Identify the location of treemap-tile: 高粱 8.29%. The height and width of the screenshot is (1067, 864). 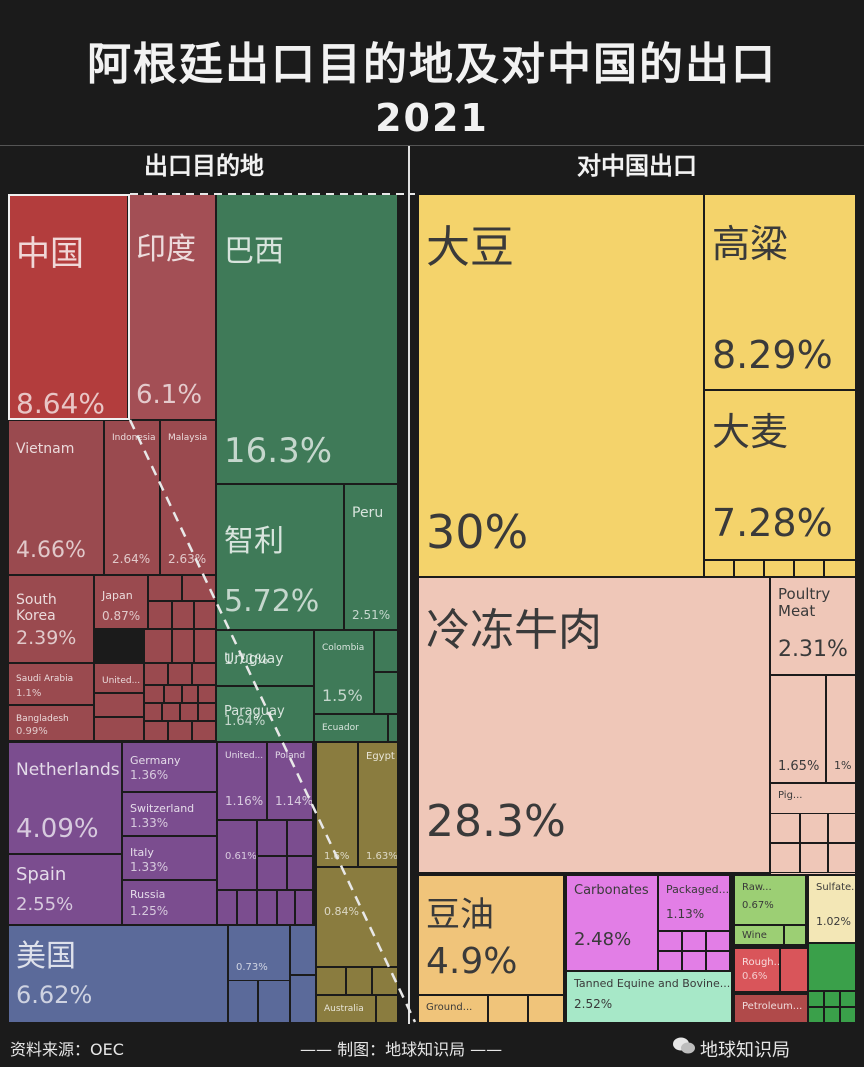
(780, 292).